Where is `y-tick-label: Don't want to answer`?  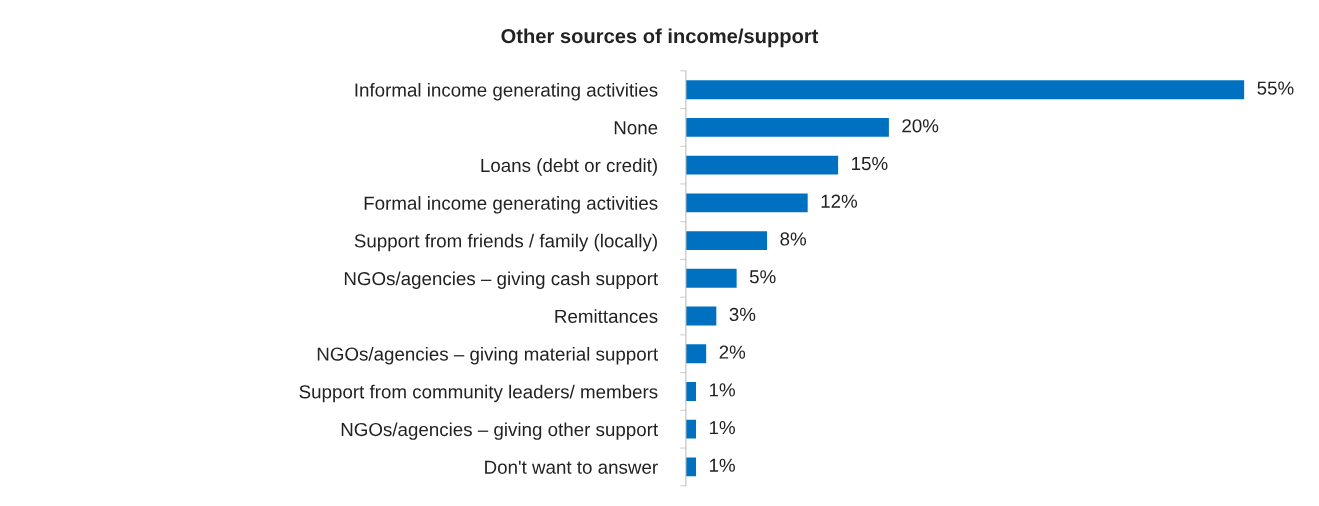 y-tick-label: Don't want to answer is located at coordinates (571, 467).